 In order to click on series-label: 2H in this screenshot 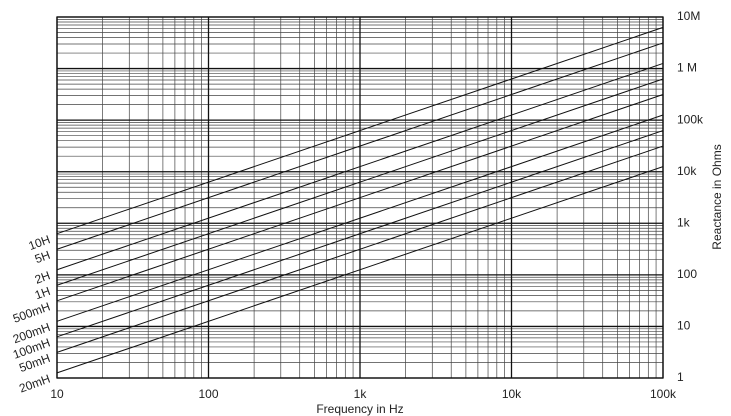, I will do `click(42, 277)`.